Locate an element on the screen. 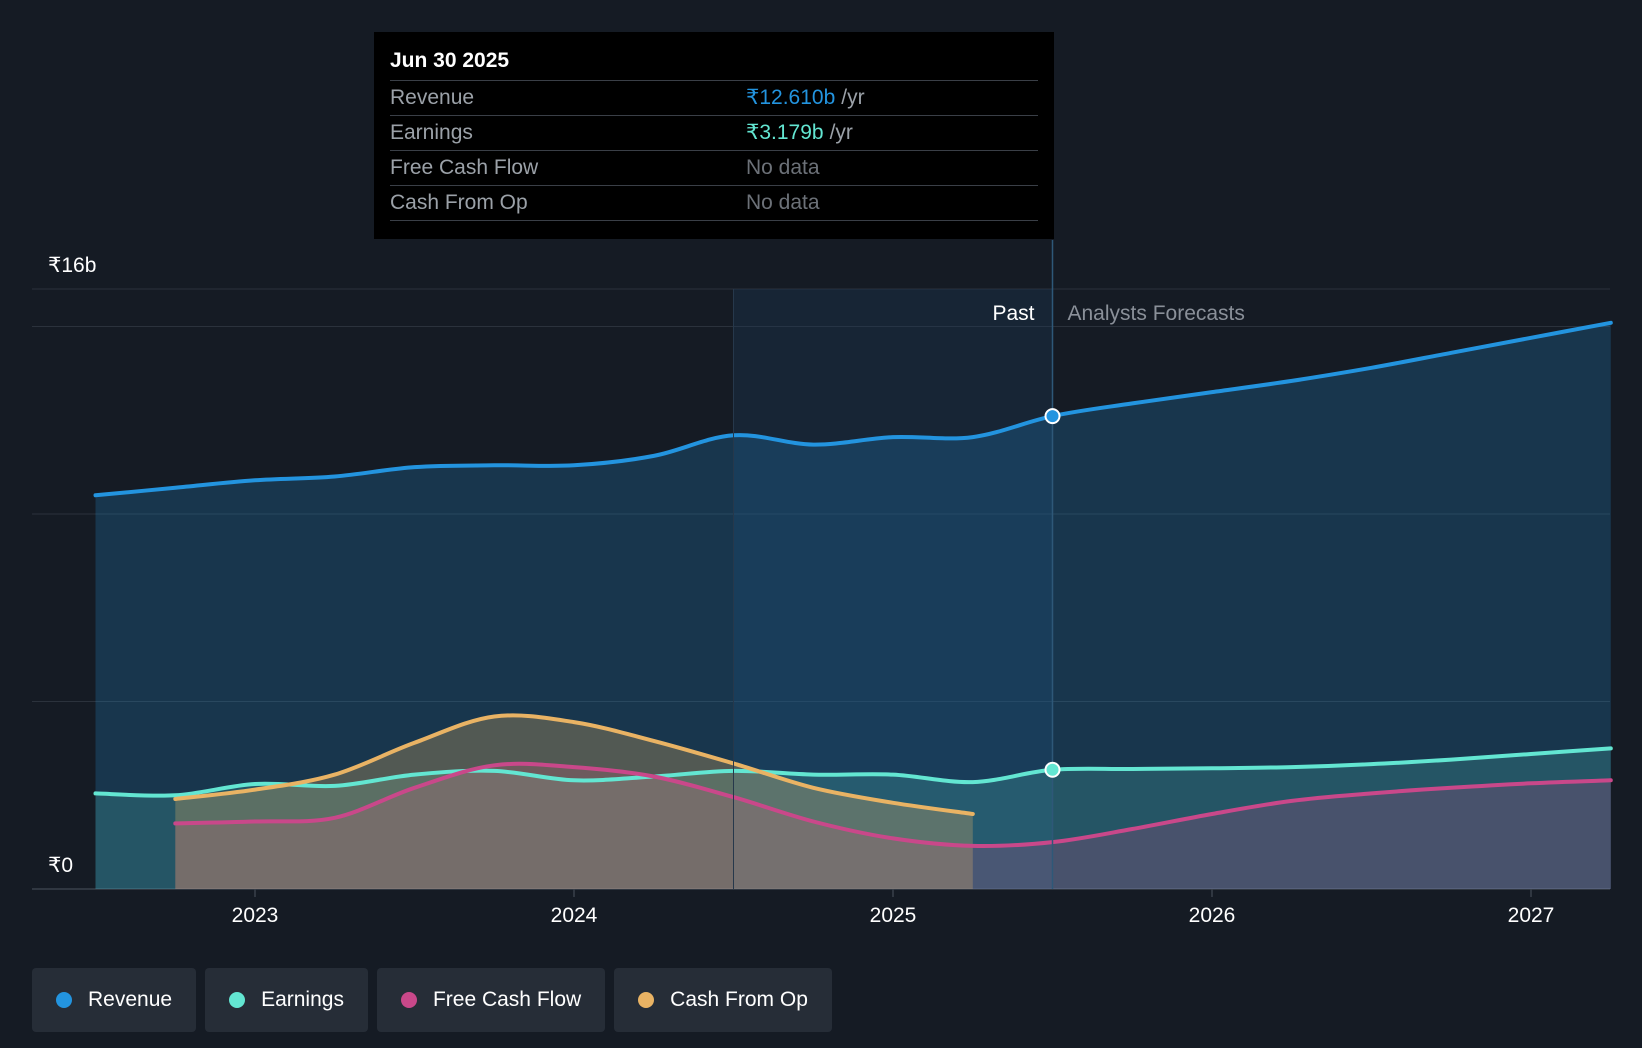 This screenshot has height=1048, width=1642. tooltip-value: ₹12.610b is located at coordinates (791, 97).